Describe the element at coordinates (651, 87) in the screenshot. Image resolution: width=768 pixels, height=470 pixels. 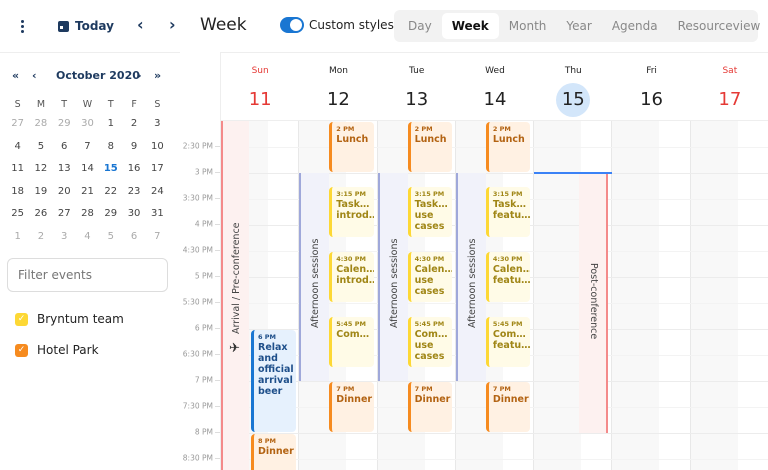
I see `day-header-fri: Fri 16` at that location.